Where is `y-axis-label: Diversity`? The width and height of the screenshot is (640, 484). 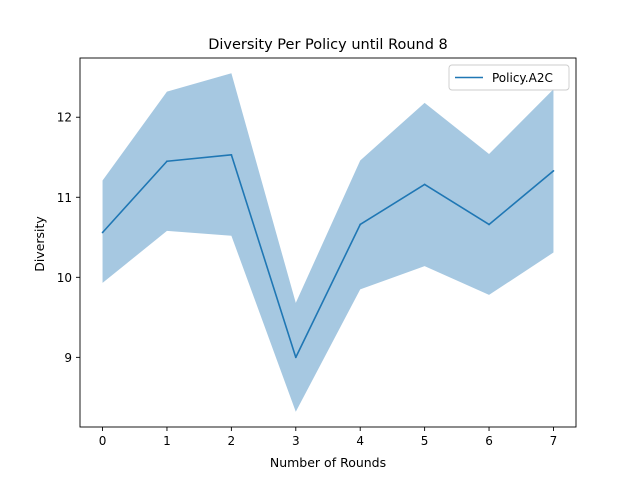 y-axis-label: Diversity is located at coordinates (39, 244).